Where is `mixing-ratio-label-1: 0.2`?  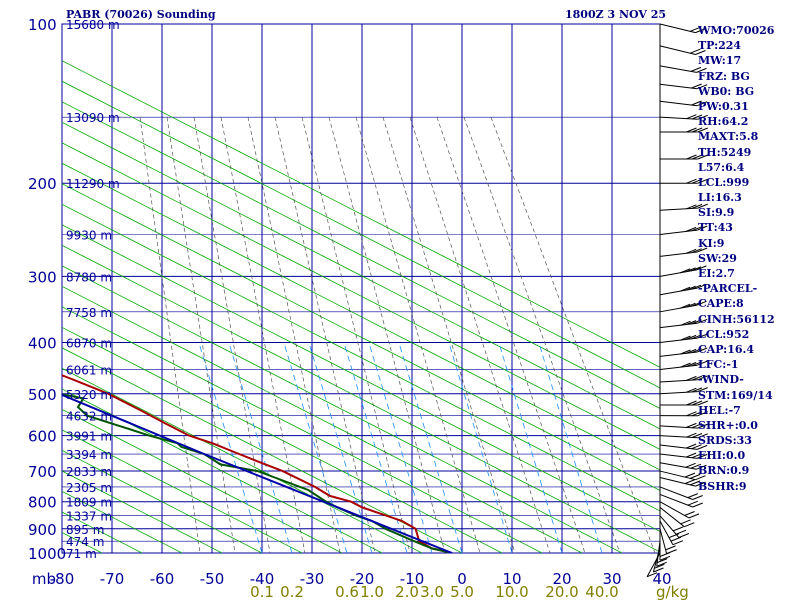 mixing-ratio-label-1: 0.2 is located at coordinates (292, 591).